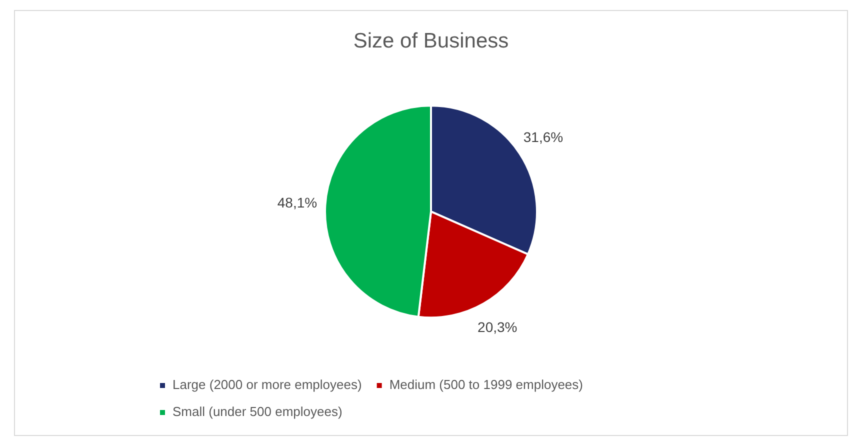  What do you see at coordinates (498, 326) in the screenshot?
I see `data-label: 20,3%` at bounding box center [498, 326].